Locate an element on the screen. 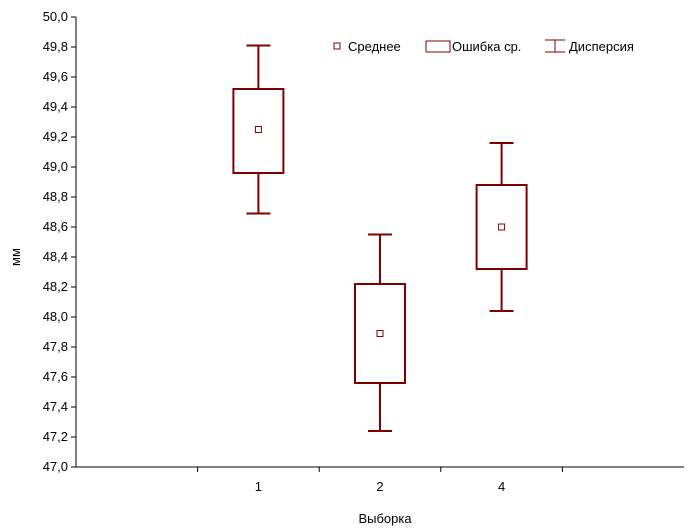 The height and width of the screenshot is (531, 693). y-axis-label: мм is located at coordinates (15, 257).